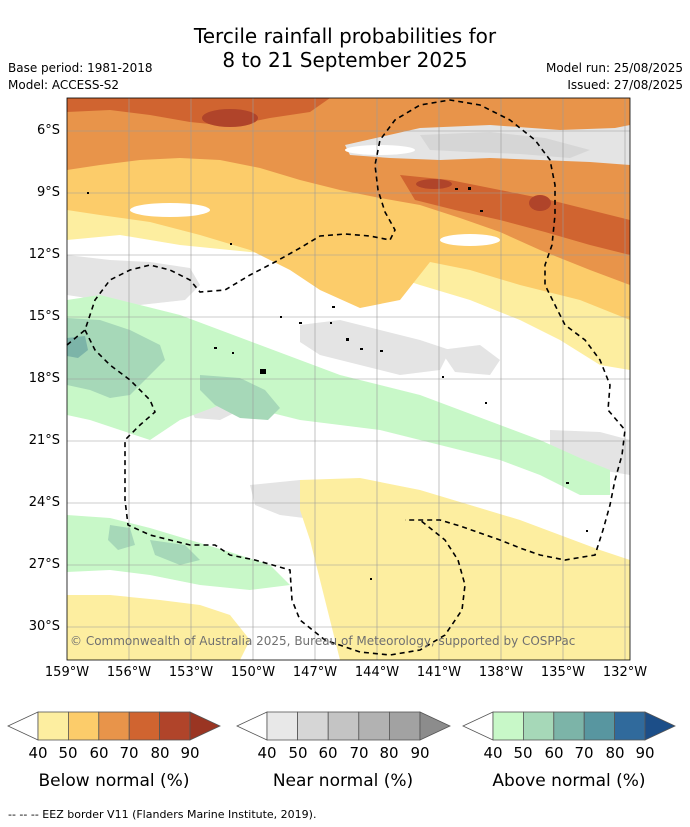  Describe the element at coordinates (478, 726) in the screenshot. I see `colorbar-above-lower-arrow` at that location.